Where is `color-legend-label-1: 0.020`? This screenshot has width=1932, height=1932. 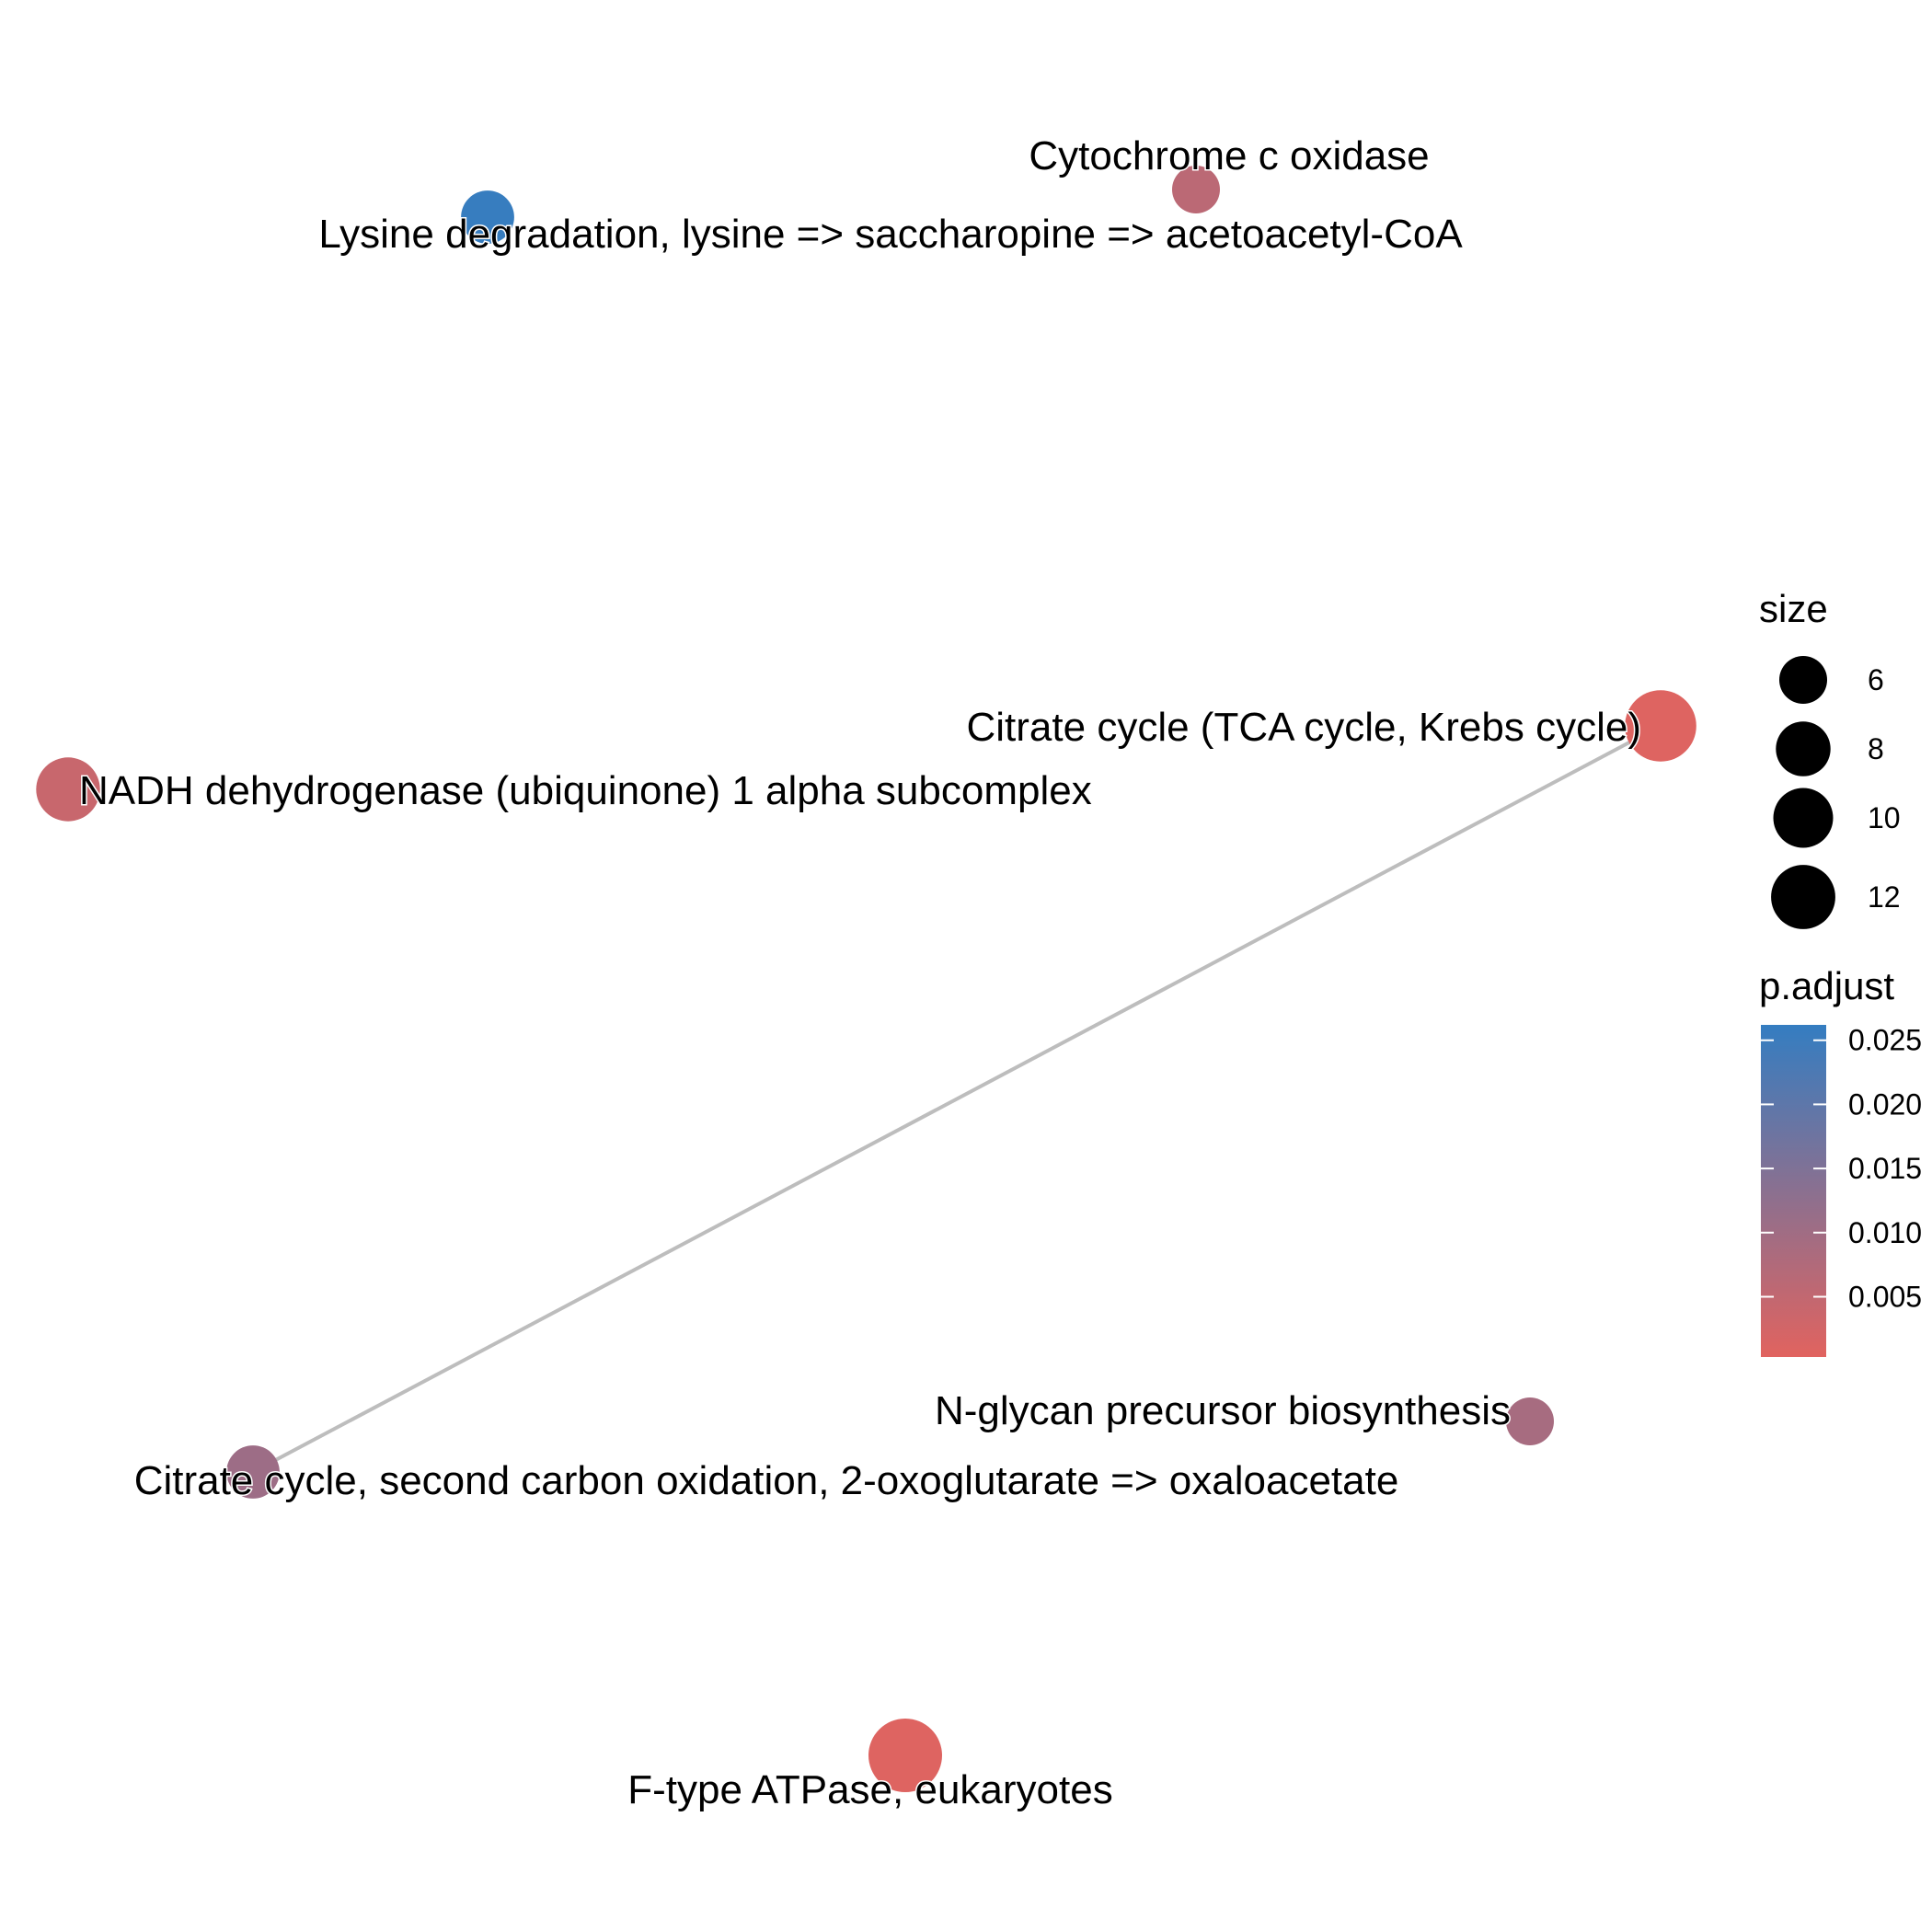
color-legend-label-1: 0.020 is located at coordinates (1885, 1104).